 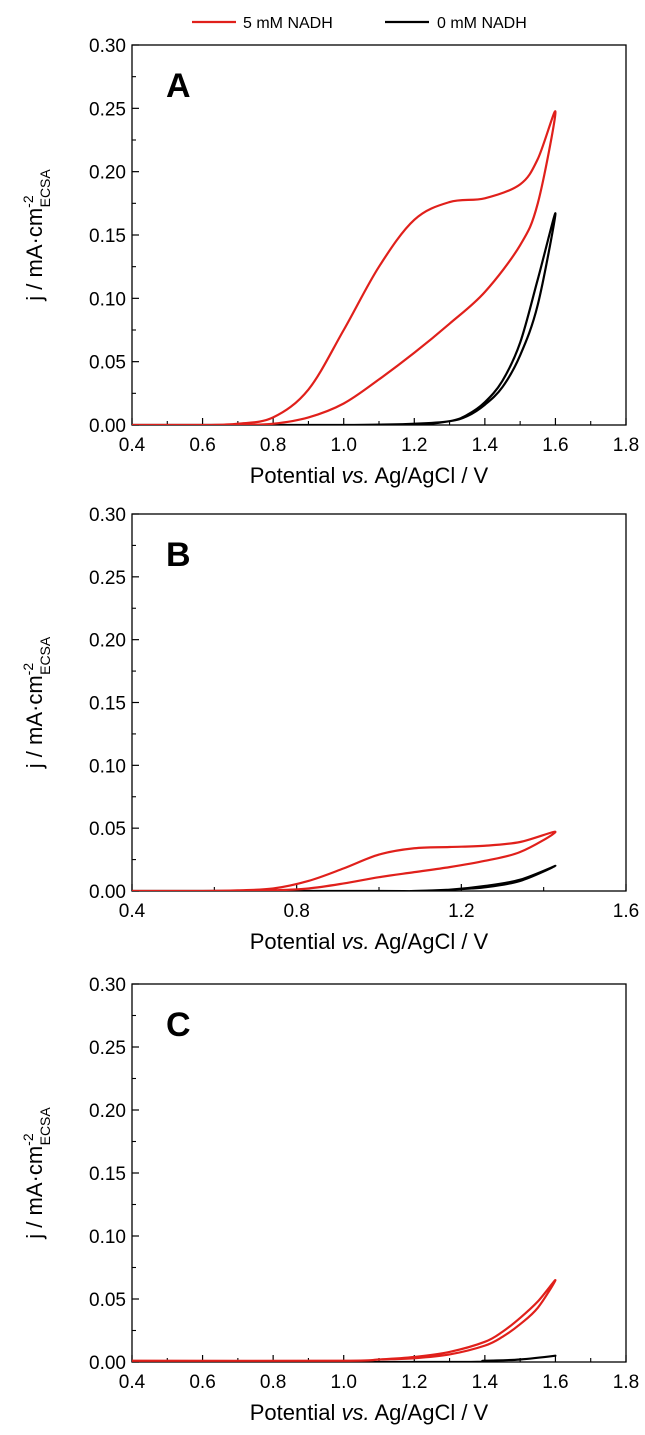 I want to click on panel-letter: C, so click(x=178, y=1025).